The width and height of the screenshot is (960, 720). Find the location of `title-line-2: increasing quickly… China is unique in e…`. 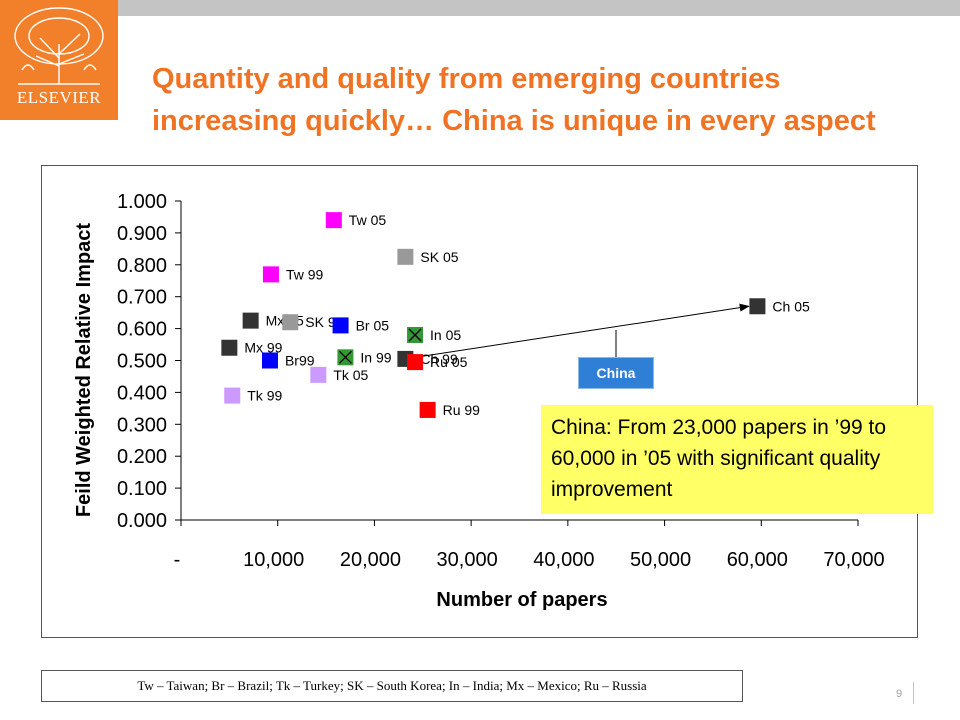

title-line-2: increasing quickly… China is unique in e… is located at coordinates (514, 121).